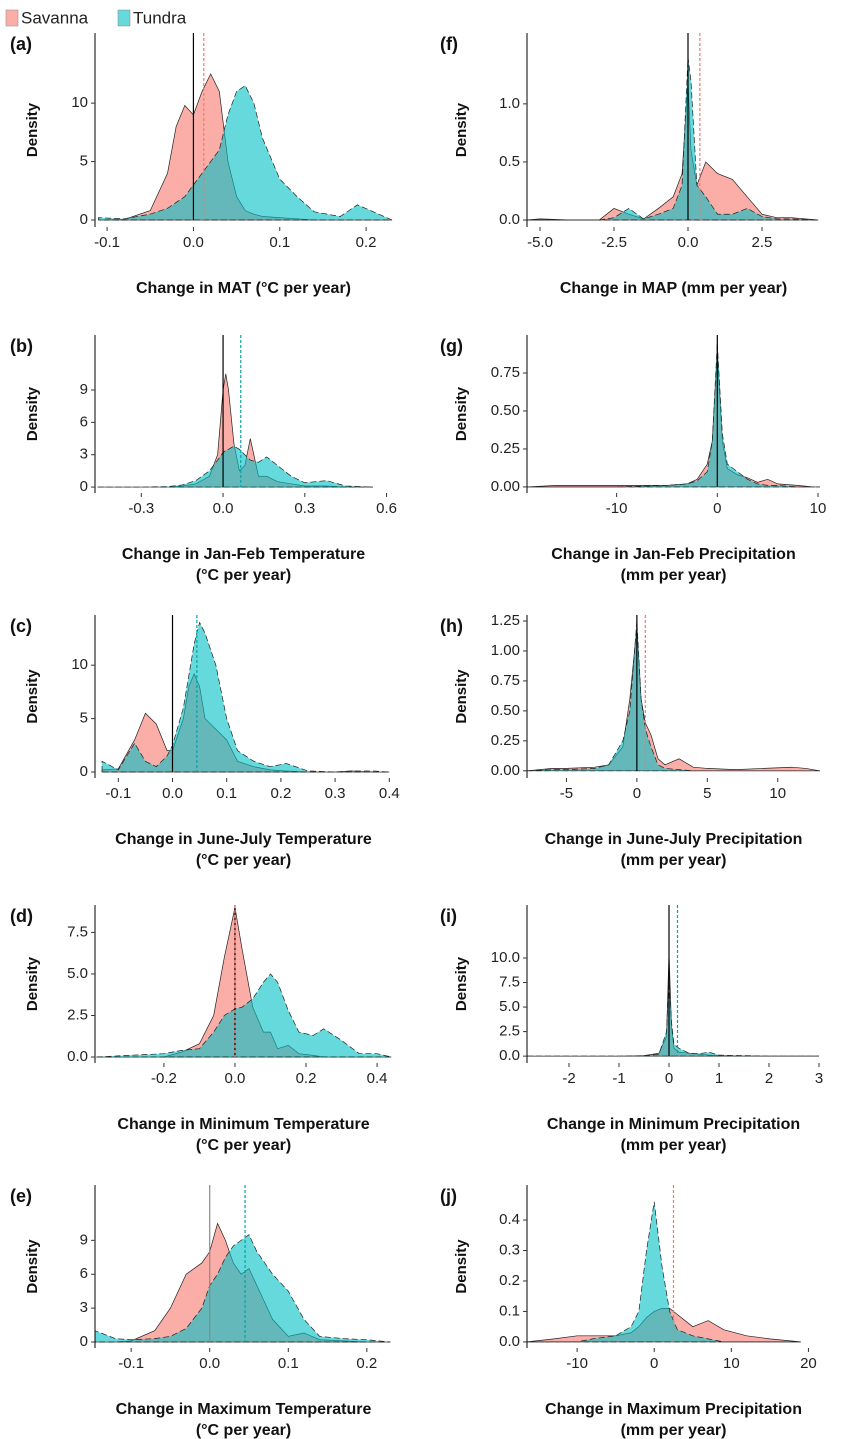 This screenshot has height=1439, width=848. Describe the element at coordinates (288, 1363) in the screenshot. I see `x-tick-label: 0.1` at that location.